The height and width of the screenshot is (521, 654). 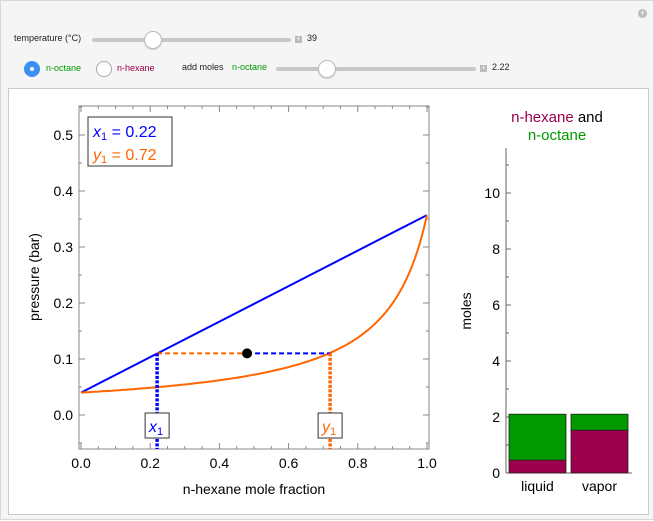 I want to click on add-moles-slider-knob, so click(x=327, y=69).